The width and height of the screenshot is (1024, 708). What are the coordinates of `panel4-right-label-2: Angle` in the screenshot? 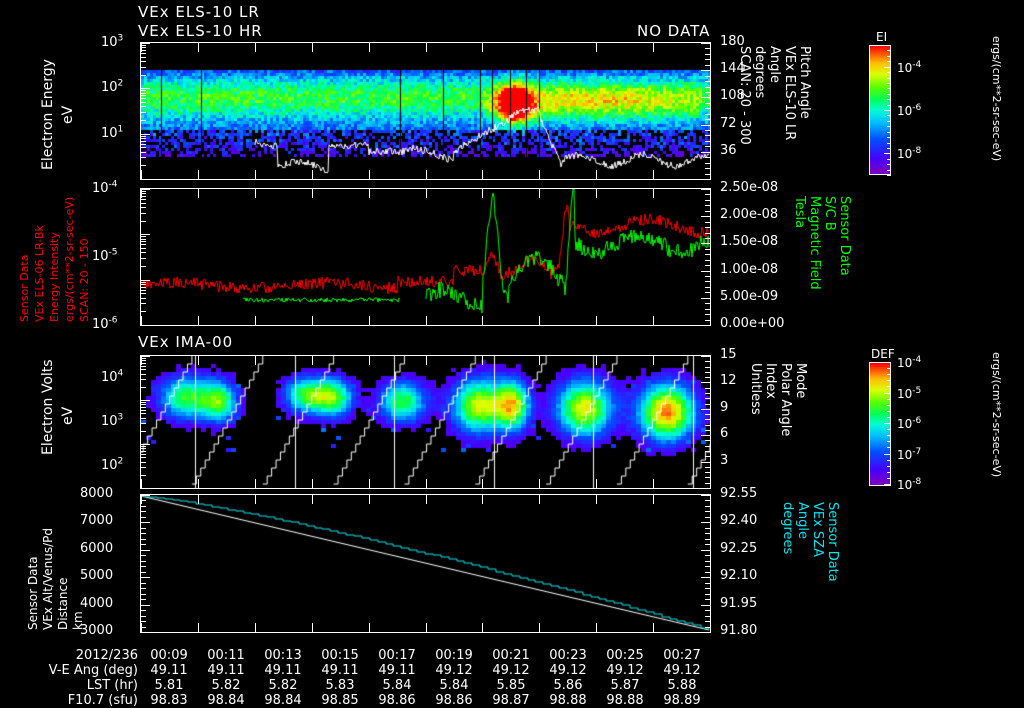 It's located at (802, 520).